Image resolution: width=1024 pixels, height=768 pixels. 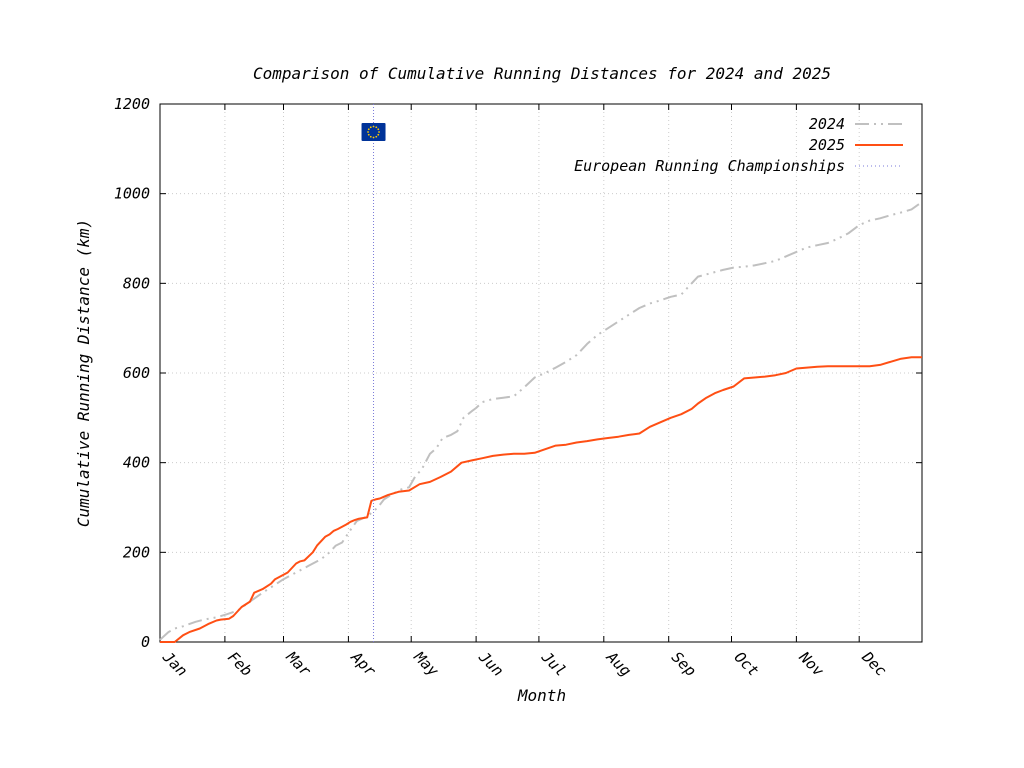 I want to click on y-tick-label: 400, so click(x=136, y=463).